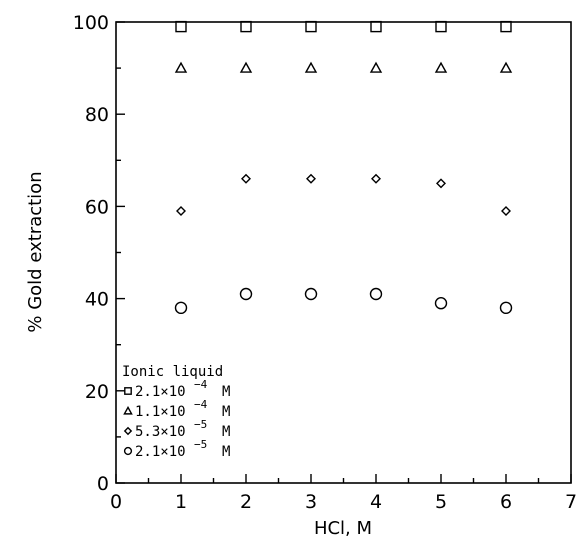 Image resolution: width=576 pixels, height=548 pixels. I want to click on x-tick-label: 7, so click(570, 502).